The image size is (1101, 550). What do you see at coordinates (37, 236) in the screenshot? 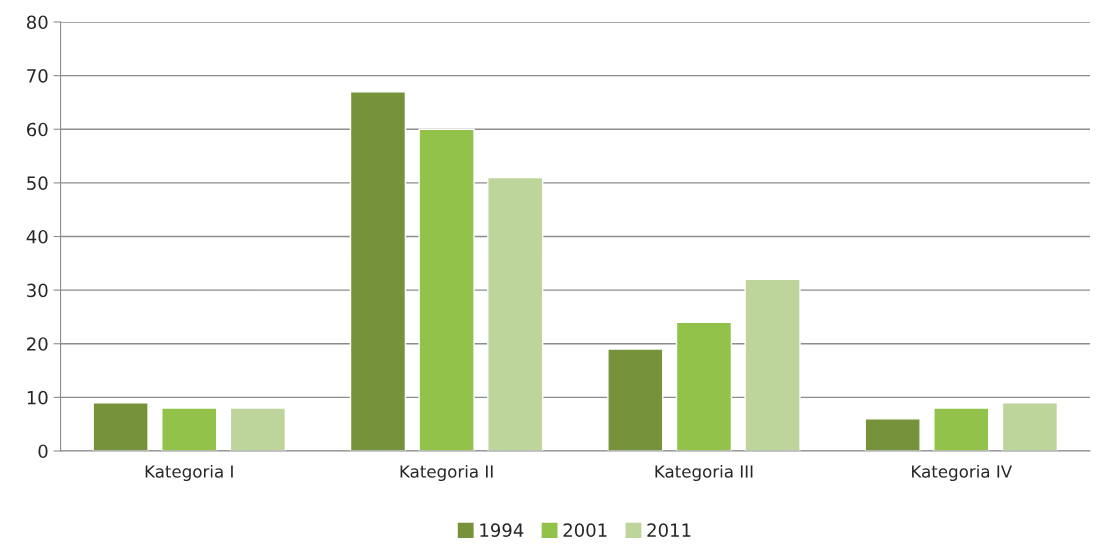
I see `y-tick-label: 40` at bounding box center [37, 236].